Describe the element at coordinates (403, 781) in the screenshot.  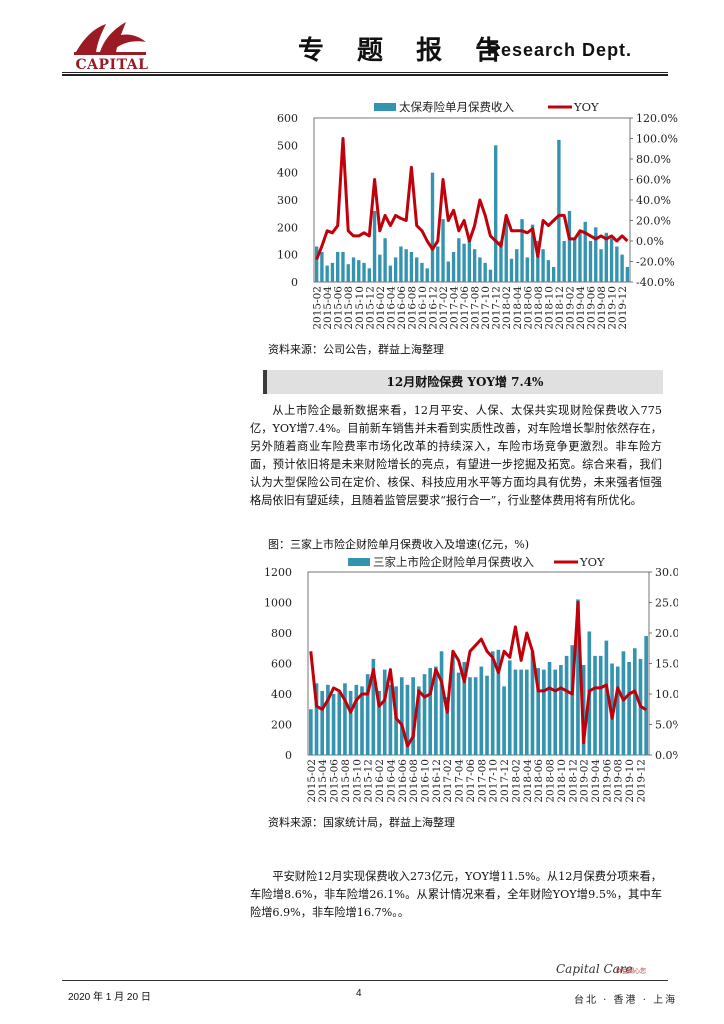
I see `x-axis-tick-label: 2016-06` at that location.